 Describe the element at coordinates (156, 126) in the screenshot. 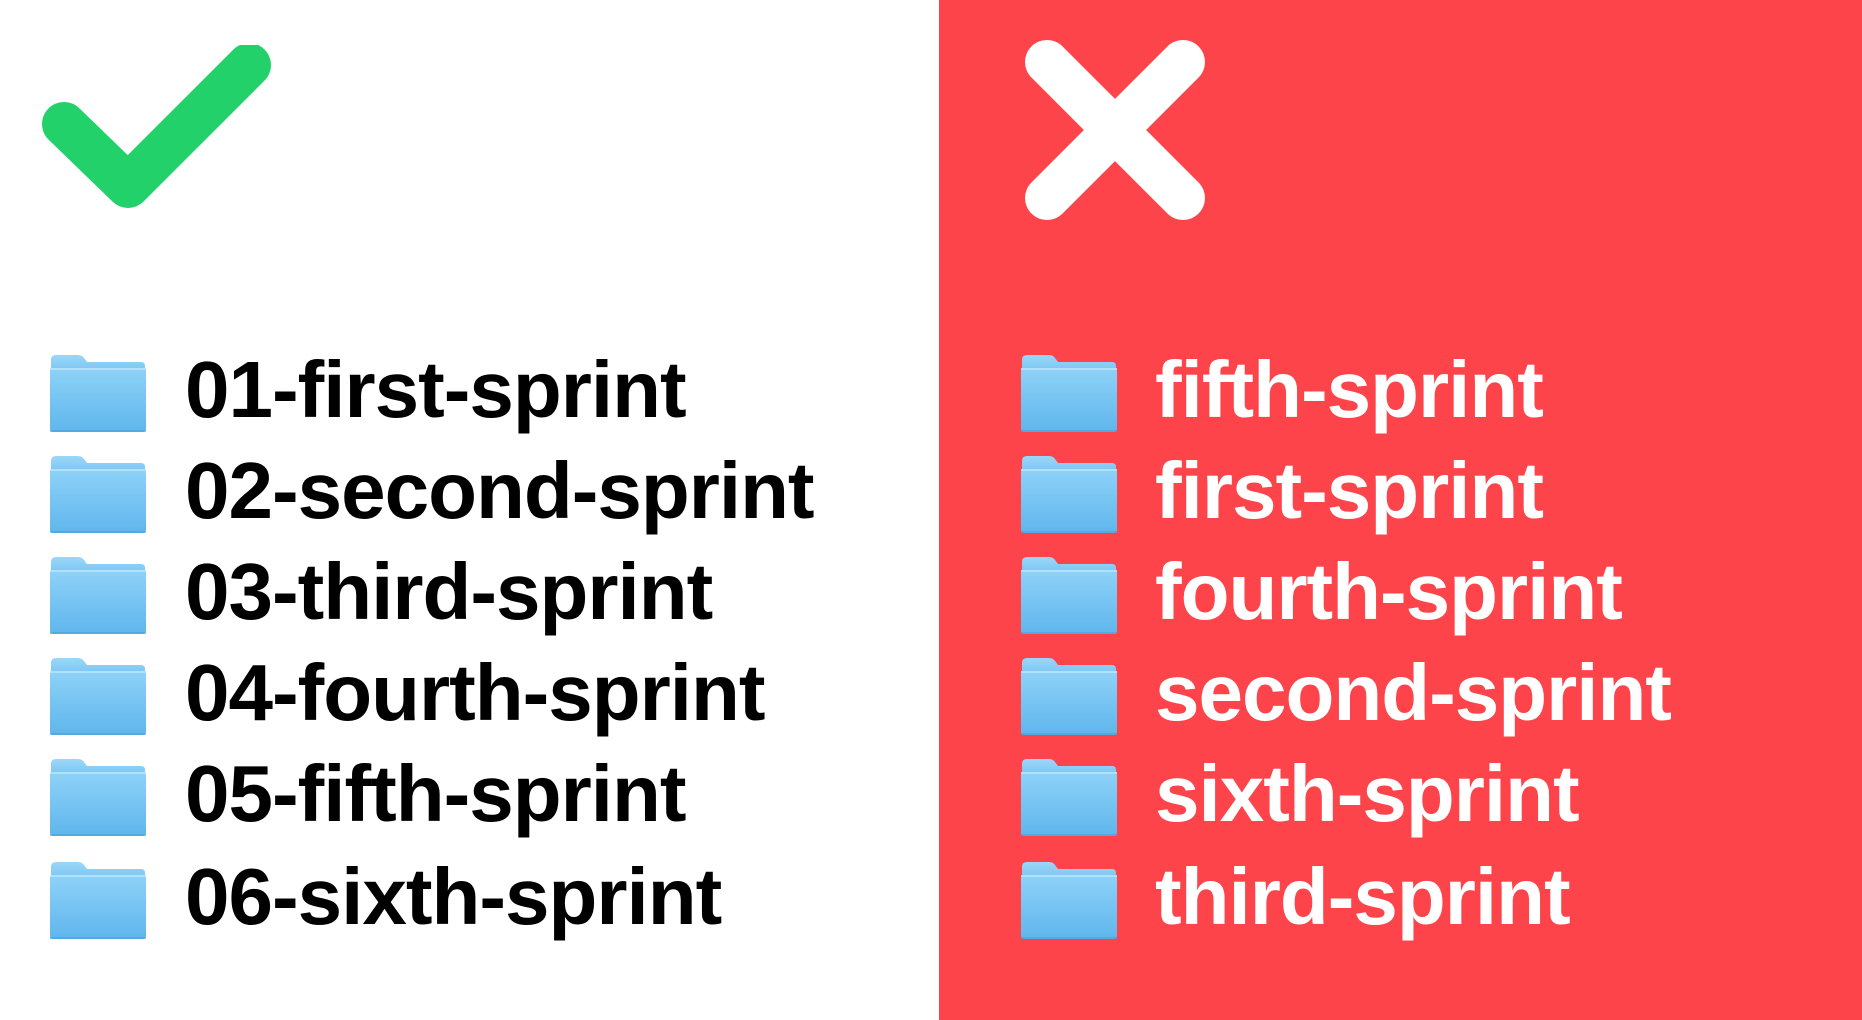

I see `check-mark-icon` at that location.